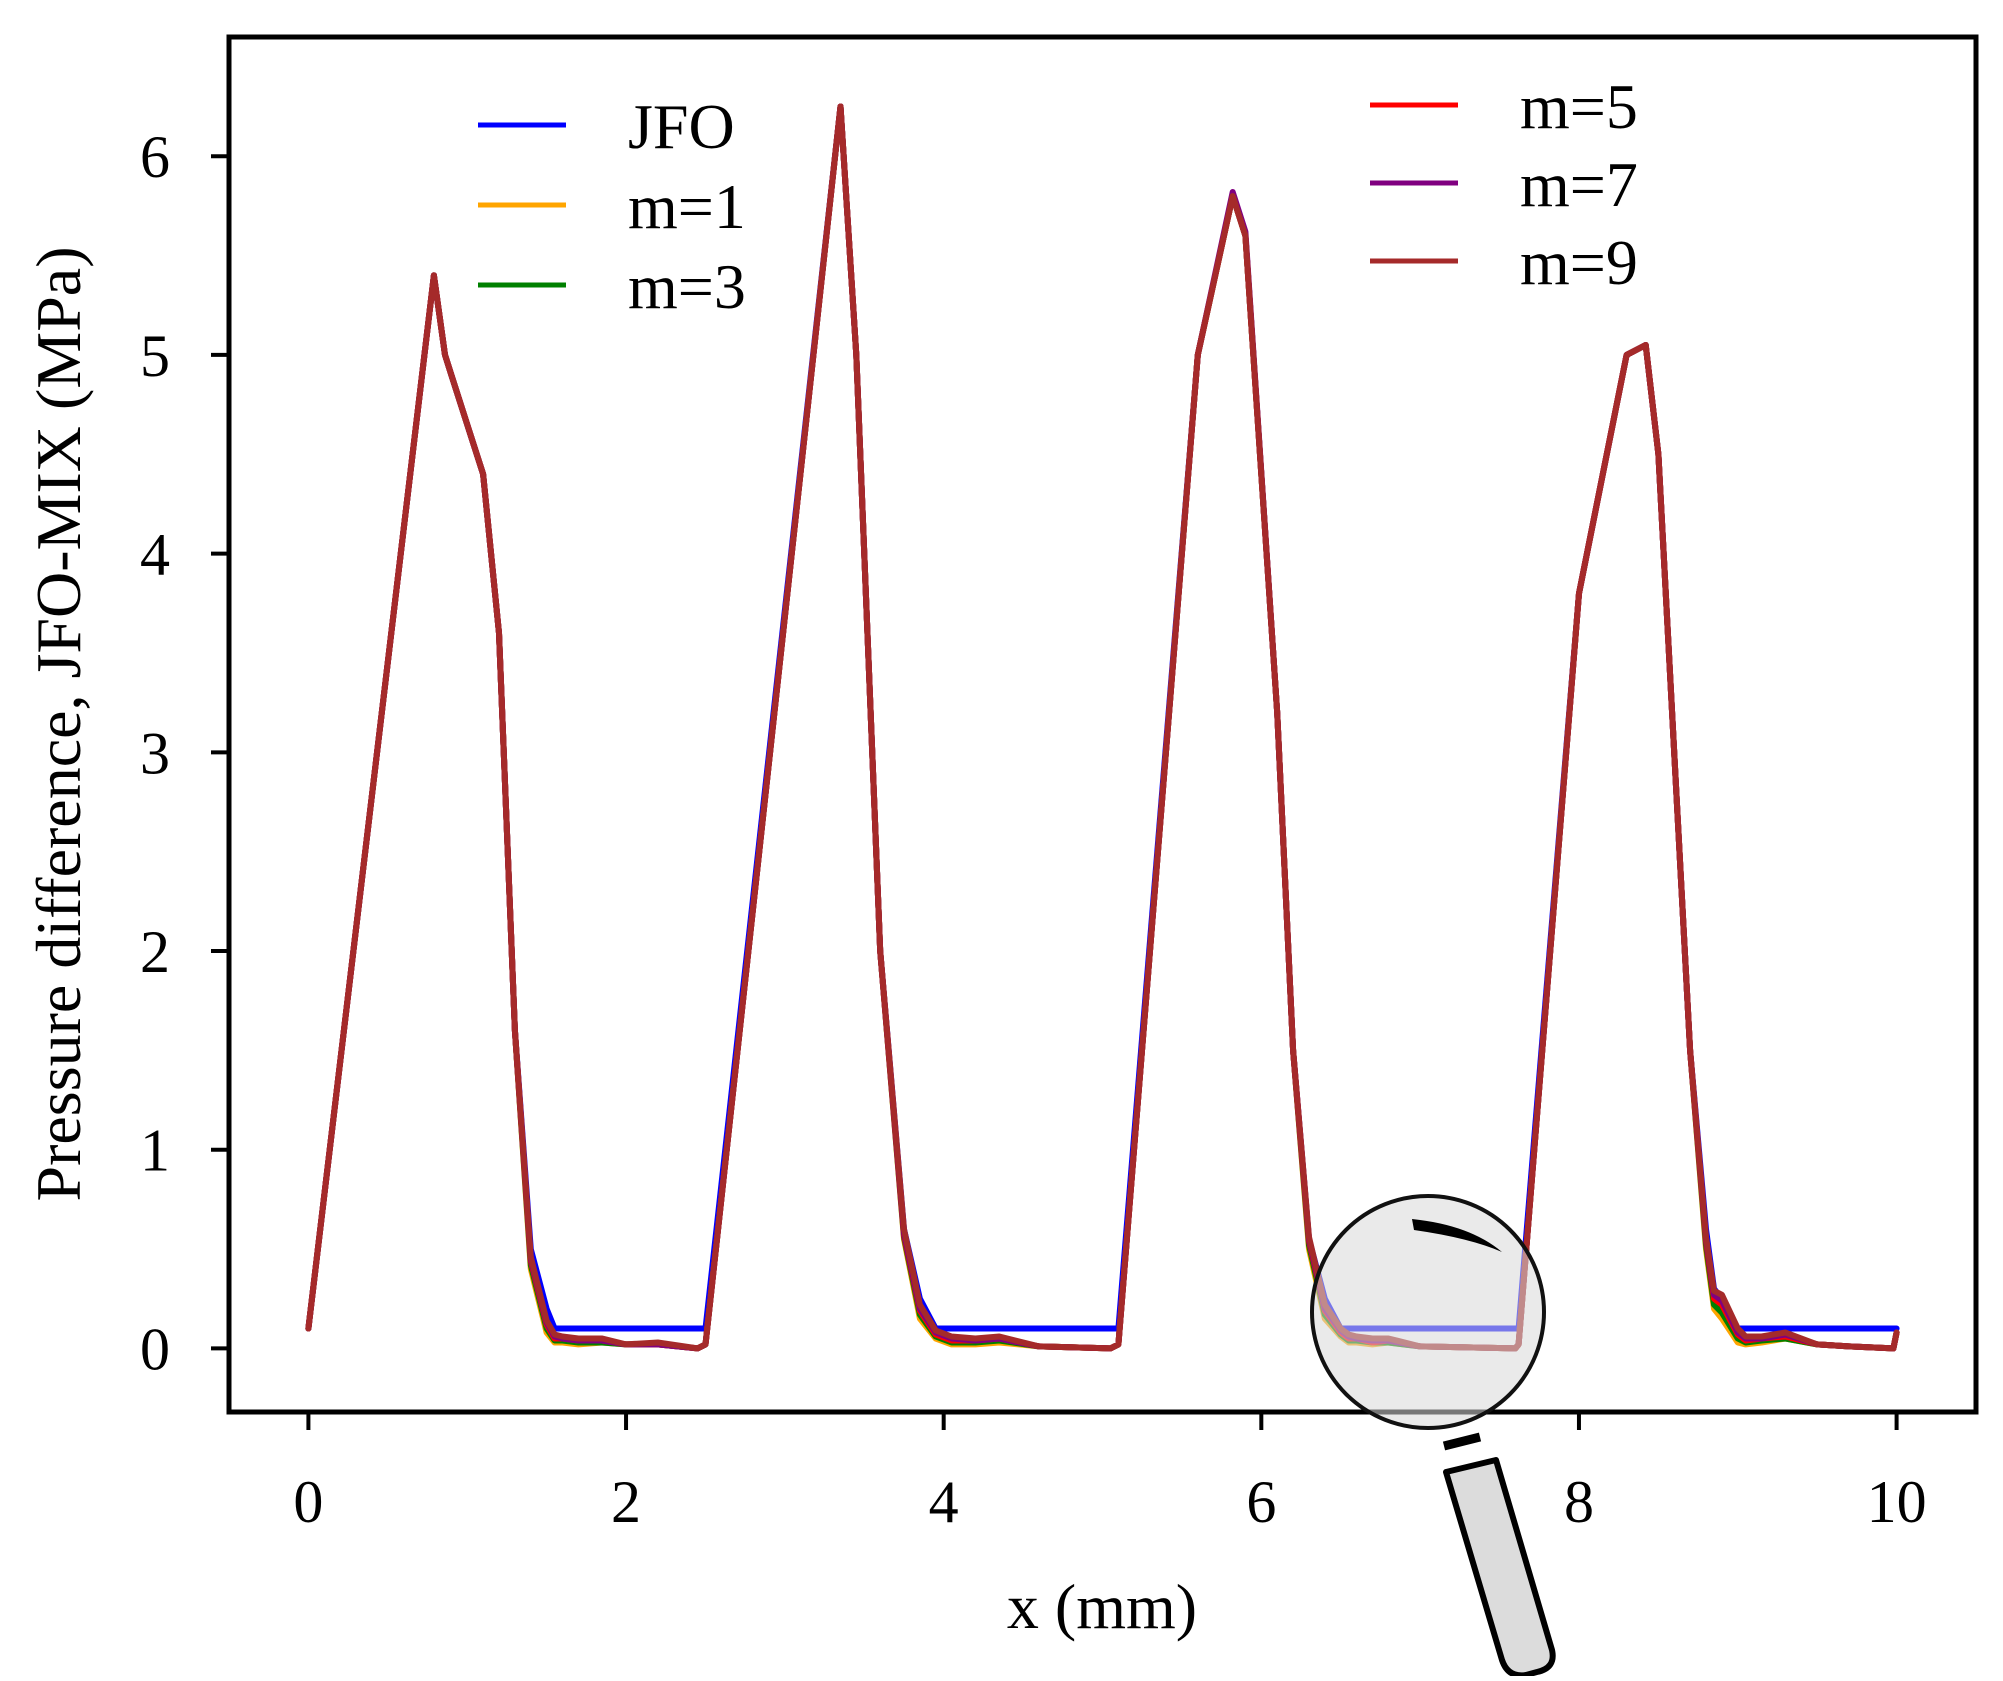 This screenshot has width=2003, height=1681. What do you see at coordinates (1579, 184) in the screenshot?
I see `legend-label: m=7` at bounding box center [1579, 184].